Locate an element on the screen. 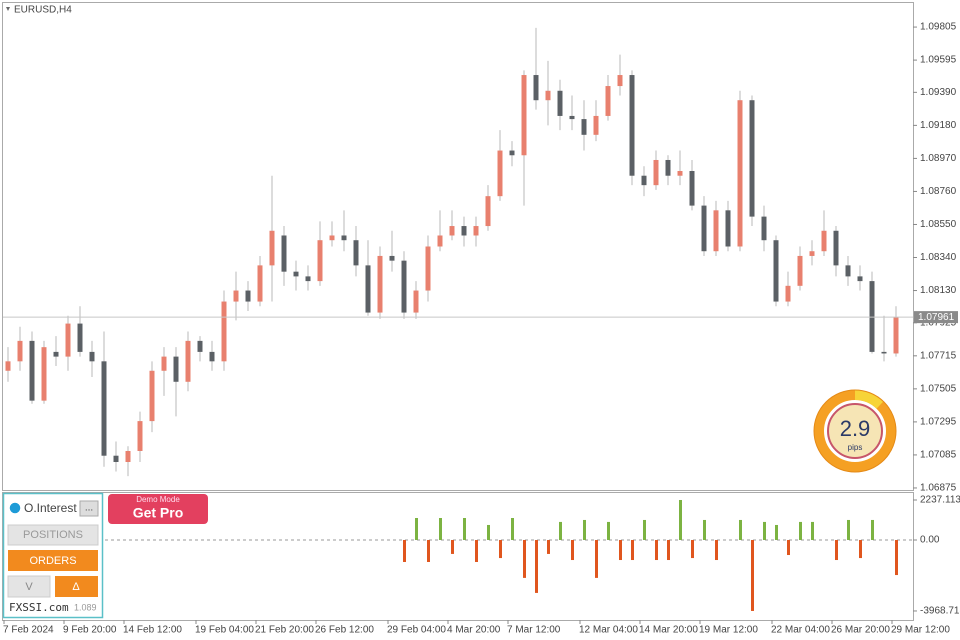  x-tick-label: 7 Feb 2024 is located at coordinates (28, 630).